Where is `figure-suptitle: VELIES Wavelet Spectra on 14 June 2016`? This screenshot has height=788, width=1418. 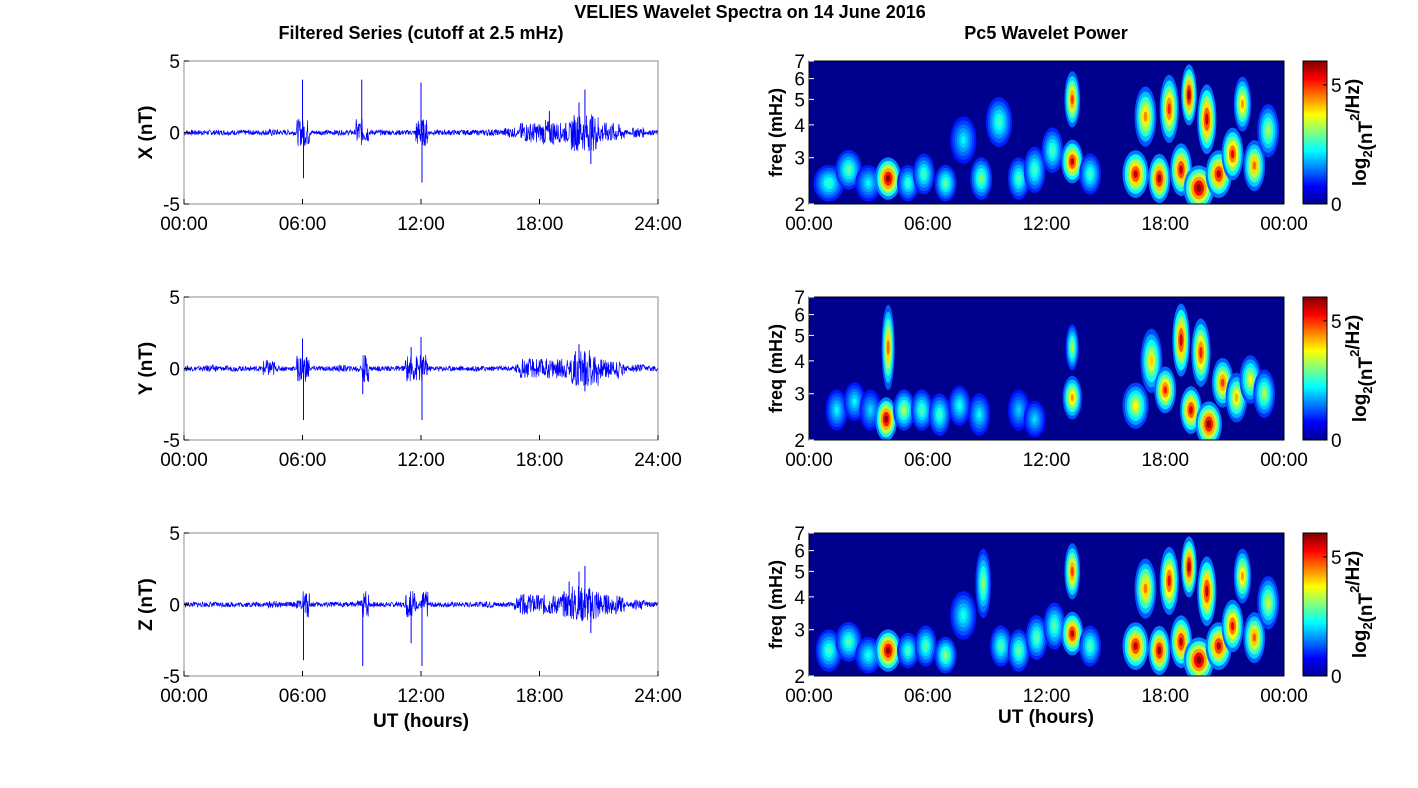 figure-suptitle: VELIES Wavelet Spectra on 14 June 2016 is located at coordinates (749, 12).